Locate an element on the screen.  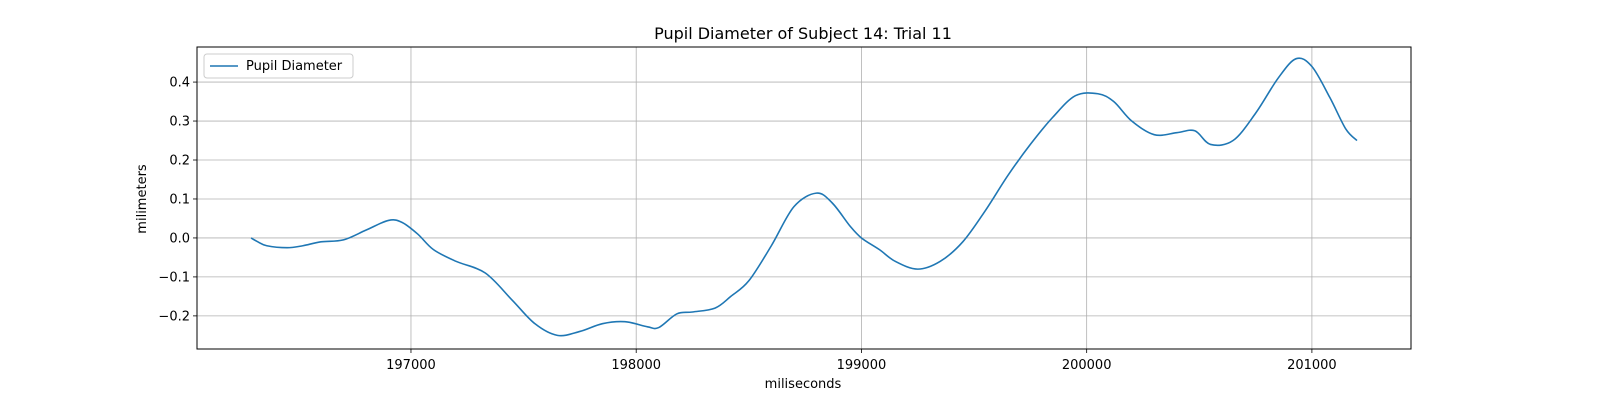
x-tick-label: 199000 is located at coordinates (862, 365).